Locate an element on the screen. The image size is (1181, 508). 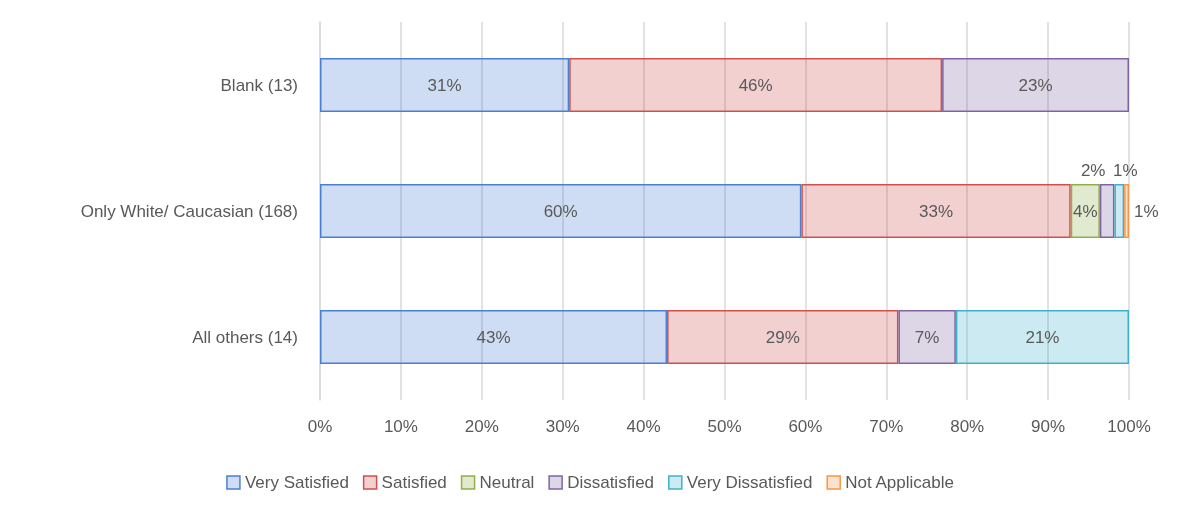
data-label: 23% is located at coordinates (1035, 85).